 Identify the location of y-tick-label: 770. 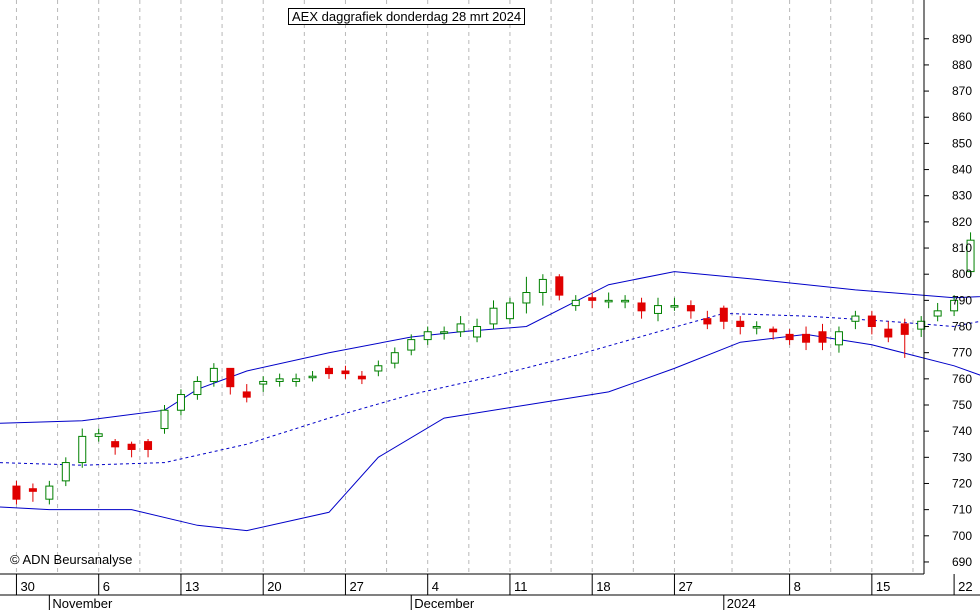
(962, 353).